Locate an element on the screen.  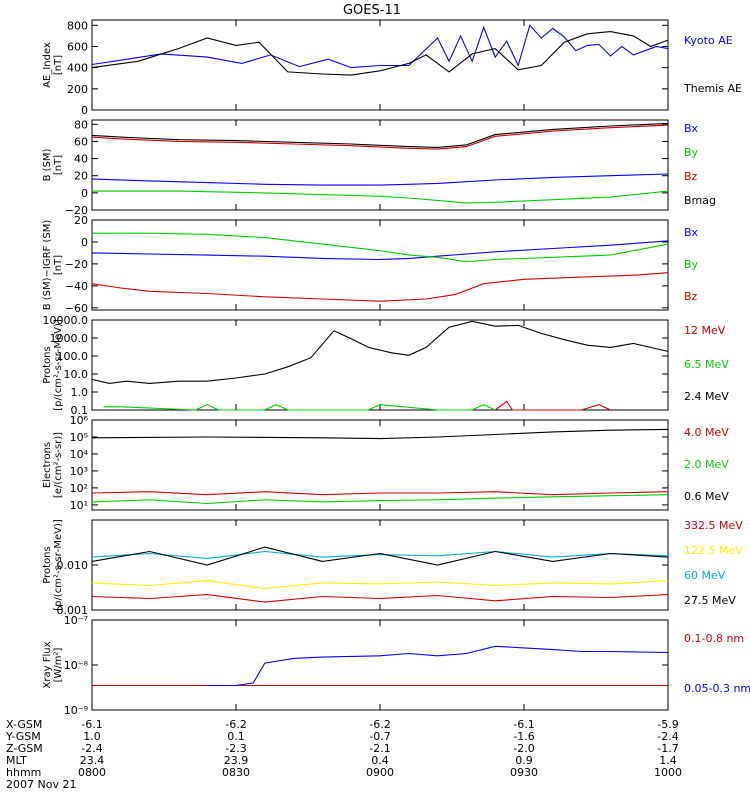
y-axis-label: [W/m²] is located at coordinates (58, 664).